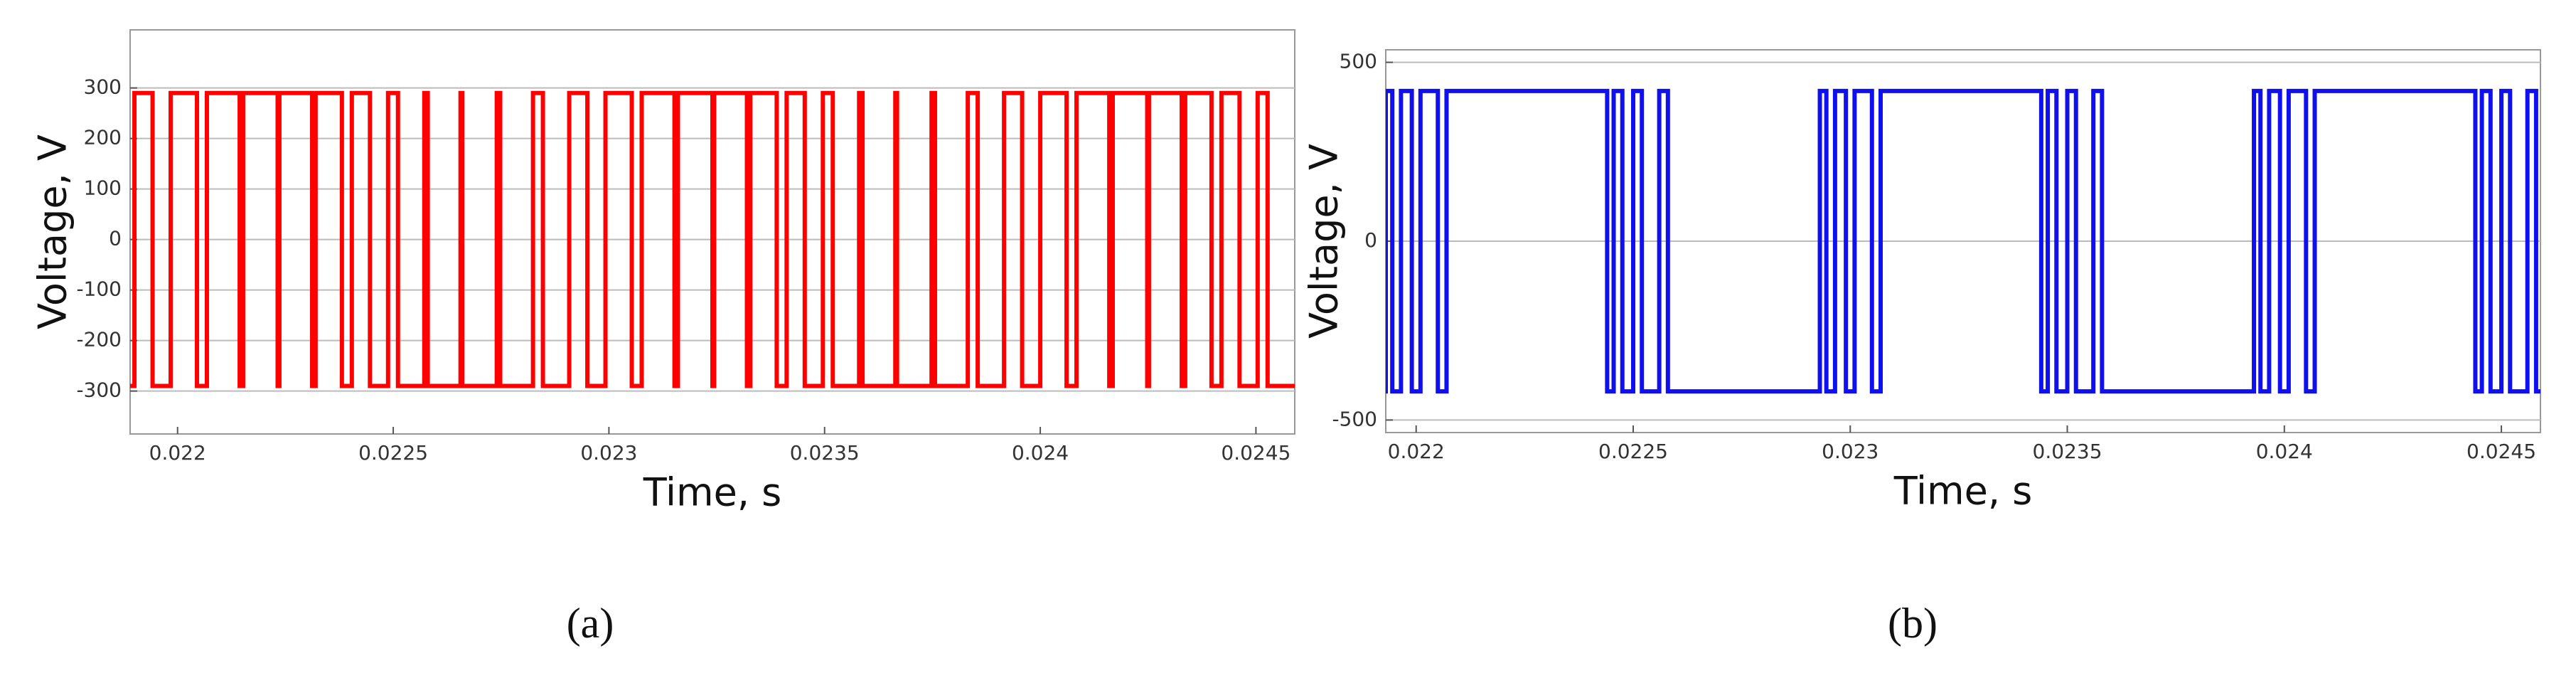 This screenshot has height=678, width=2576. What do you see at coordinates (99, 289) in the screenshot?
I see `y-tick-label: -100` at bounding box center [99, 289].